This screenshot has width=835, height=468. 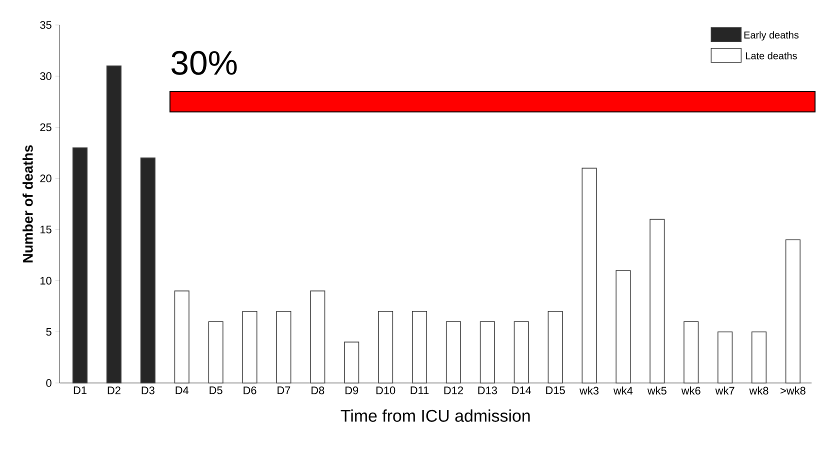 I want to click on x-tick-label: D3, so click(x=148, y=390).